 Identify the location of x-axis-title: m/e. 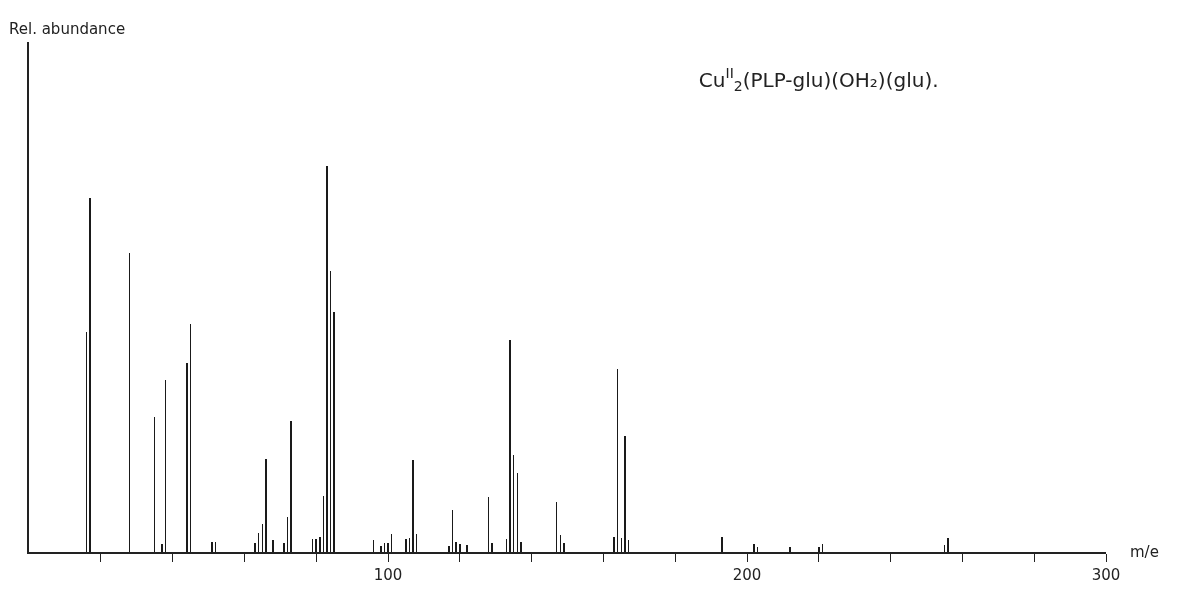
(1144, 552).